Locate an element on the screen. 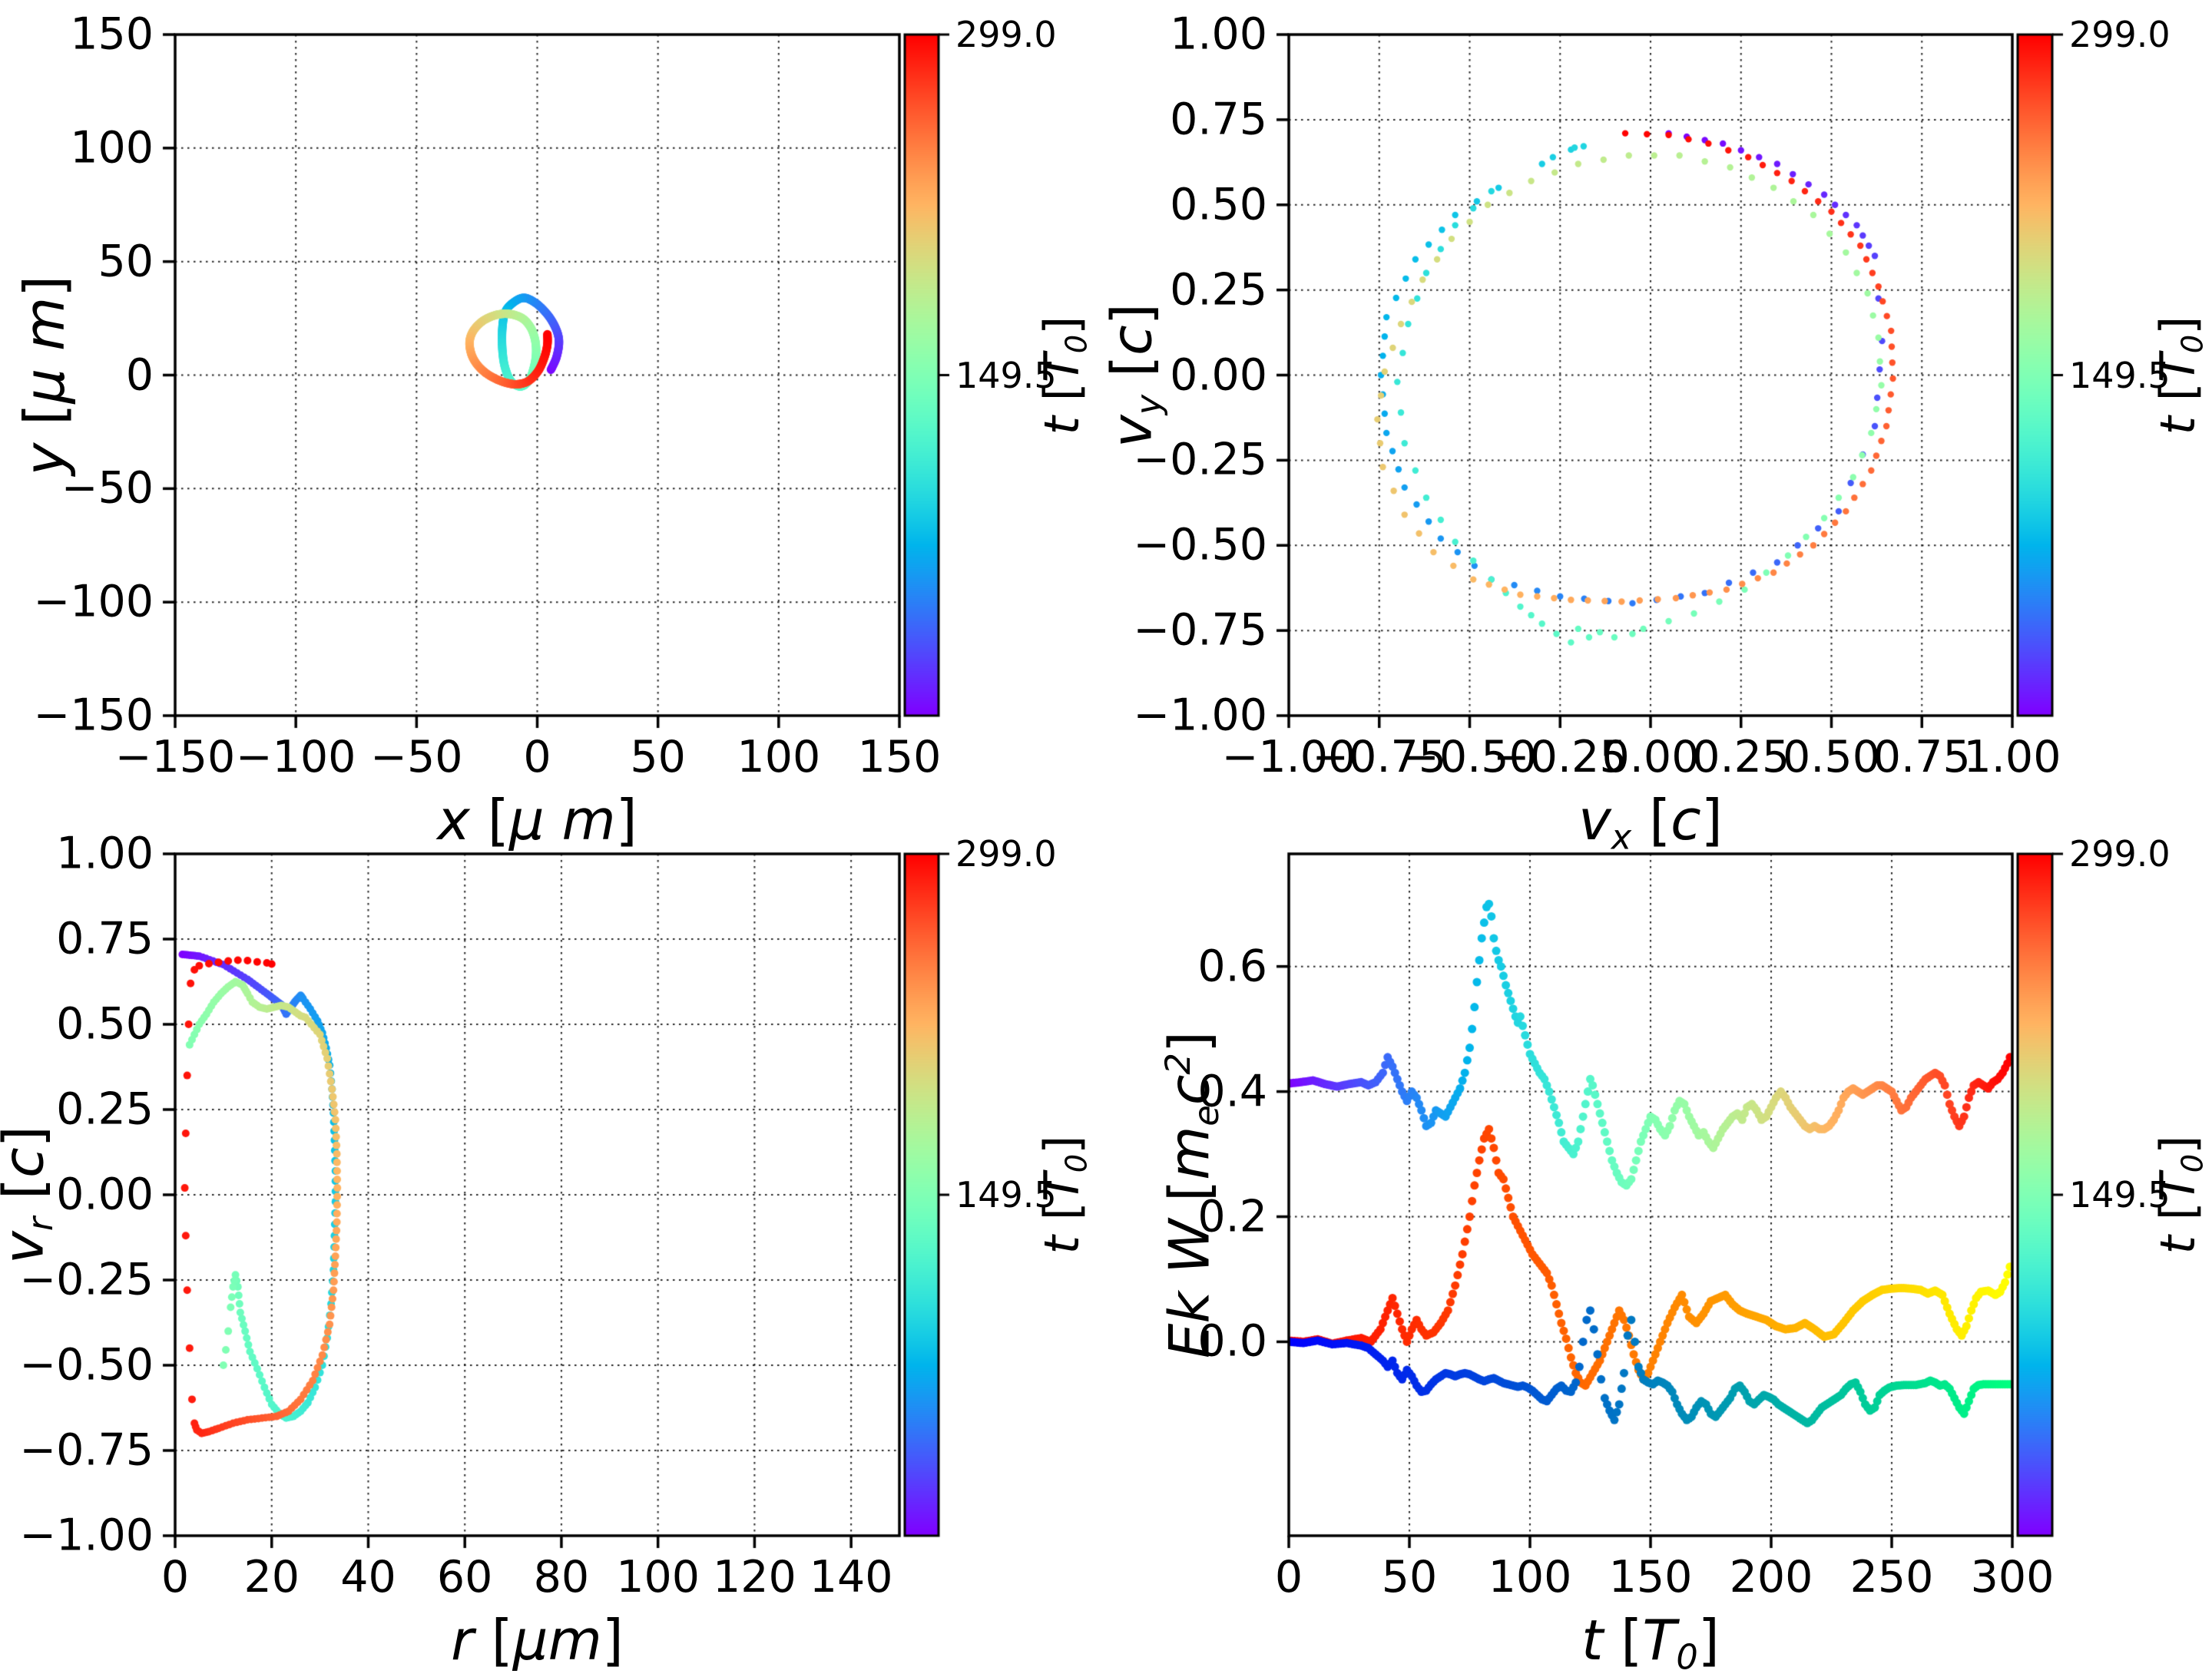 The width and height of the screenshot is (2212, 1677). x-tick-label: −0.25 is located at coordinates (1560, 757).